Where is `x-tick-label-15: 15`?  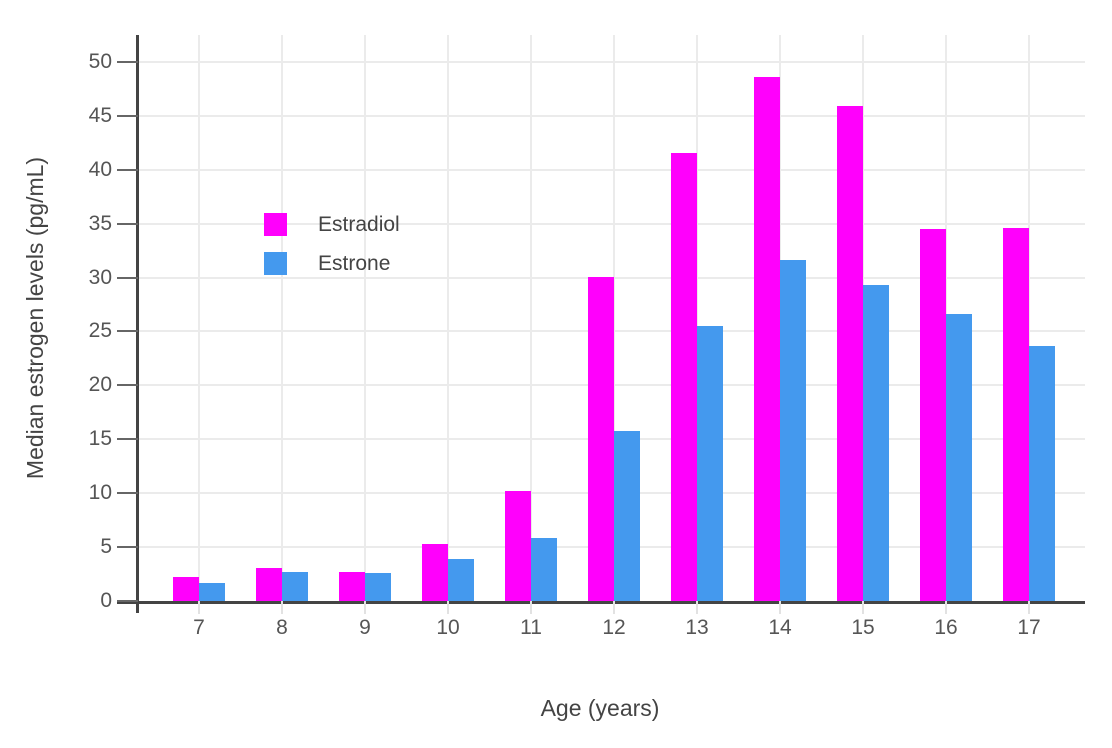 x-tick-label-15: 15 is located at coordinates (863, 627).